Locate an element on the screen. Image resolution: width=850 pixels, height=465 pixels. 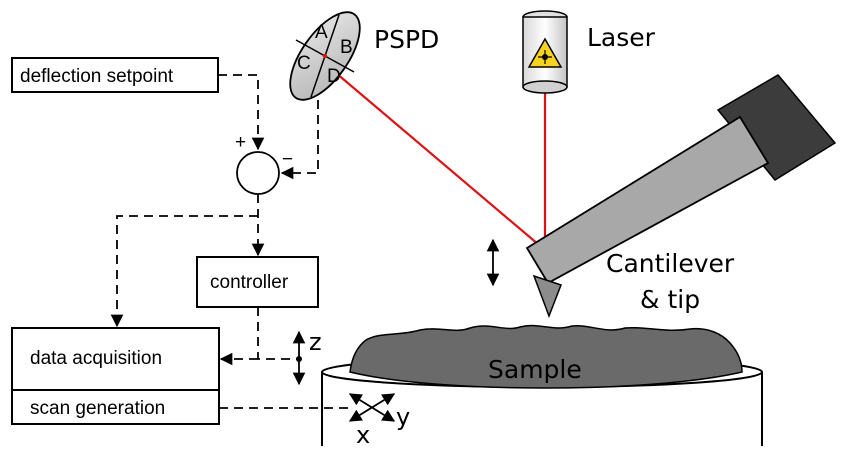
laser-label: Laser is located at coordinates (621, 37).